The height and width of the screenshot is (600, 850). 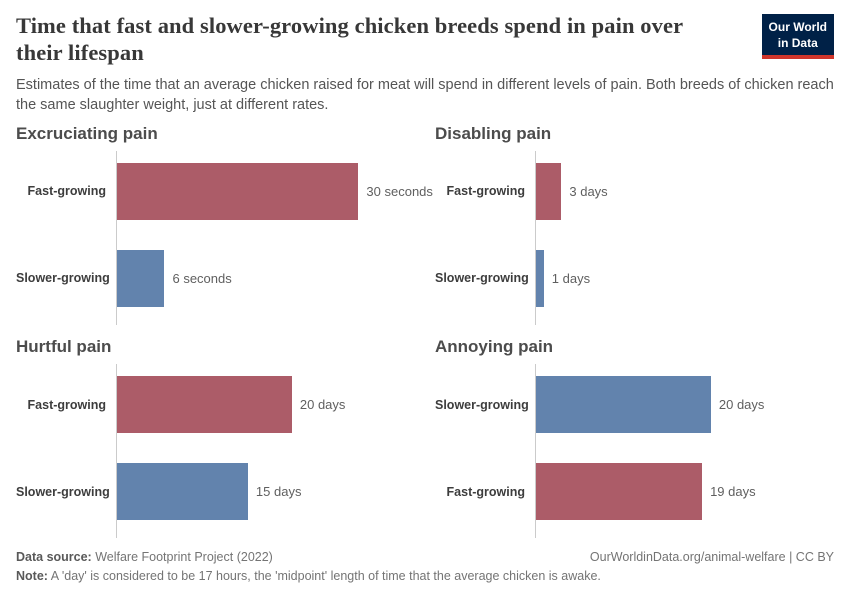 What do you see at coordinates (797, 27) in the screenshot?
I see `owid-logo-line1: Our World` at bounding box center [797, 27].